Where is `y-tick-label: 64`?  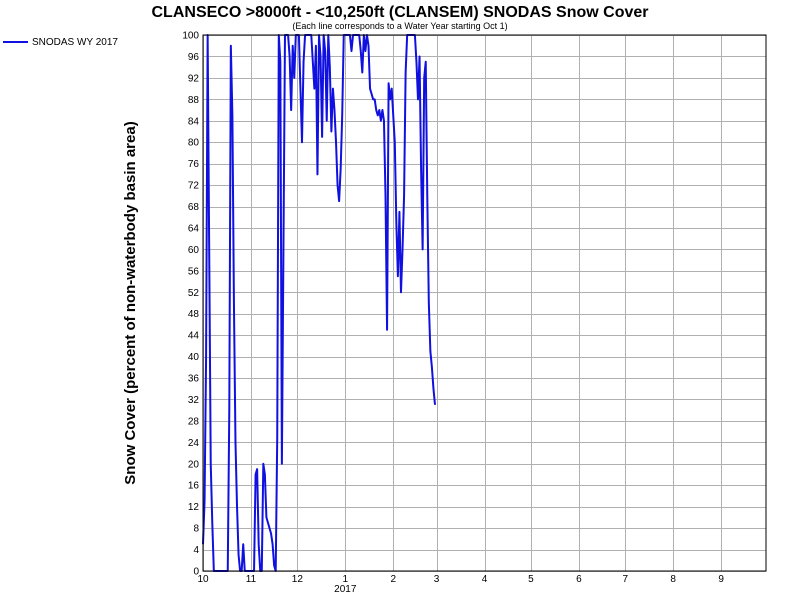 y-tick-label: 64 is located at coordinates (194, 228).